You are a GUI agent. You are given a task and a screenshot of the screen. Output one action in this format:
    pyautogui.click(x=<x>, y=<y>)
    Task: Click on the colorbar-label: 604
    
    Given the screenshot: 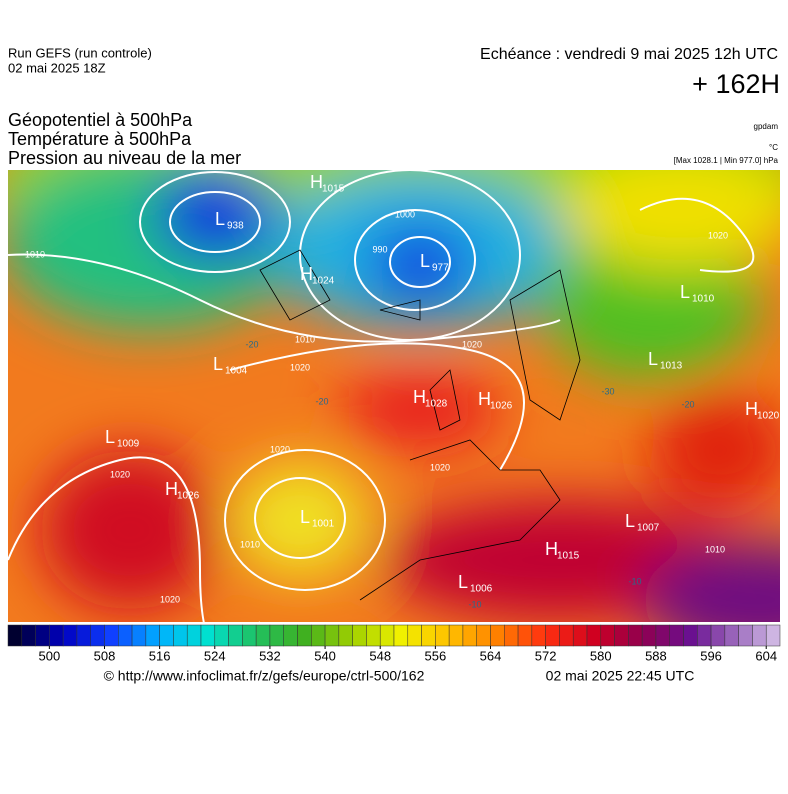 What is the action you would take?
    pyautogui.click(x=766, y=655)
    